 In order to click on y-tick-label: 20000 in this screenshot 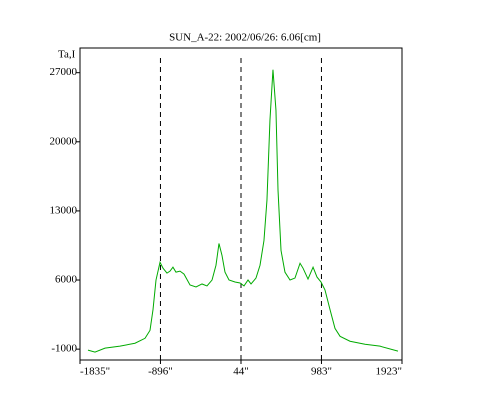, I will do `click(64, 141)`.